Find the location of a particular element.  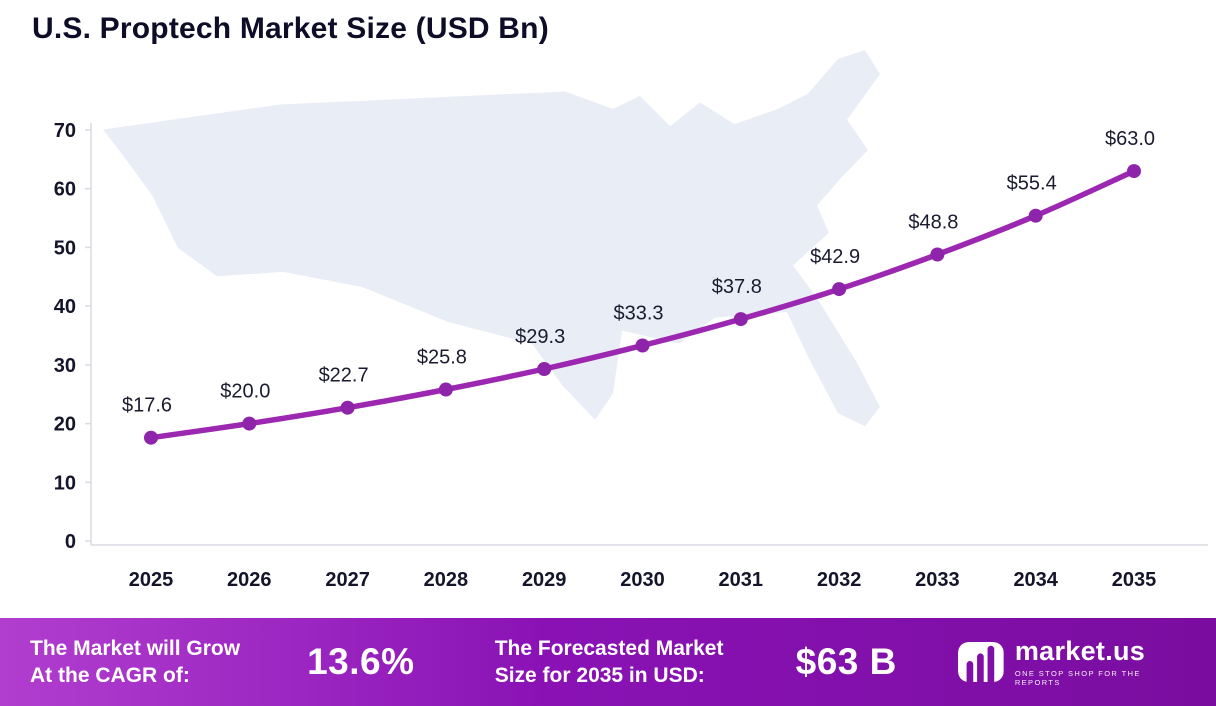

x-axis-tick: 2032 is located at coordinates (839, 580).